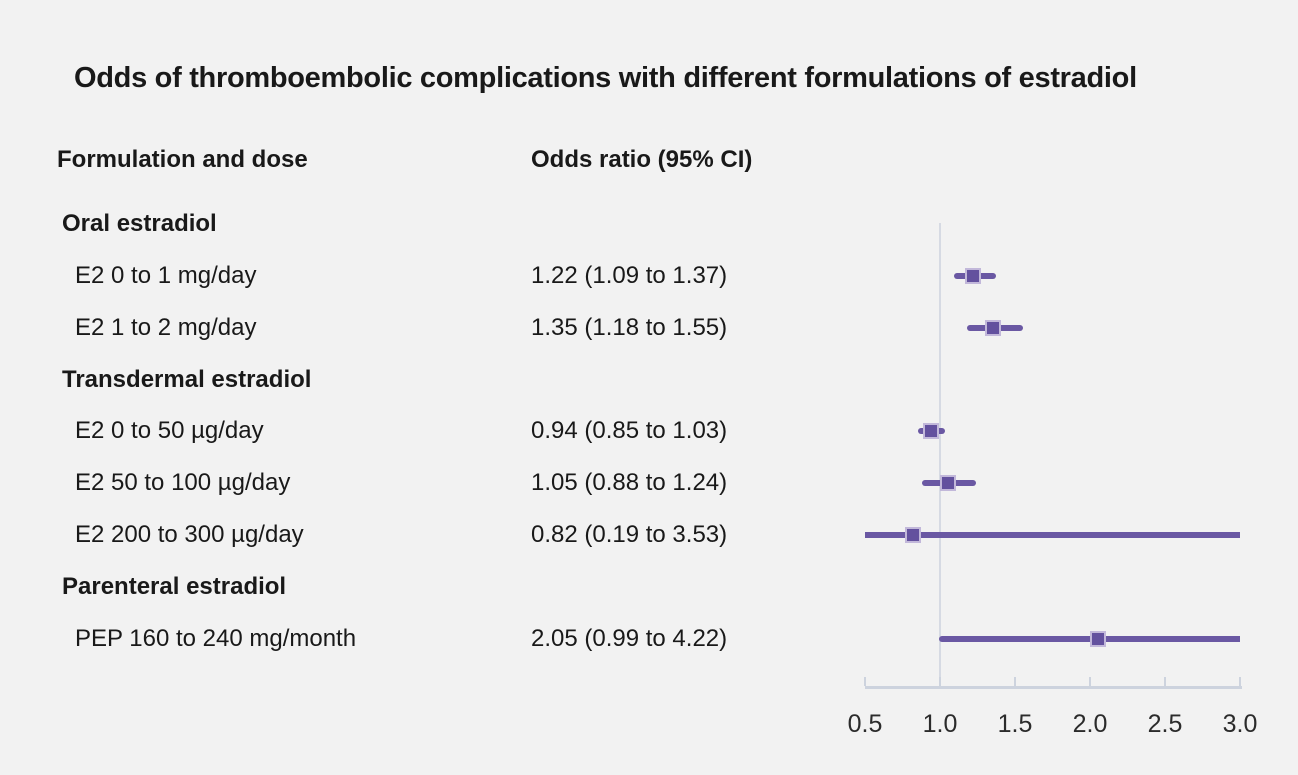 The width and height of the screenshot is (1298, 775). I want to click on odds-ratio-value: 2.05 (0.99 to 4.22), so click(629, 638).